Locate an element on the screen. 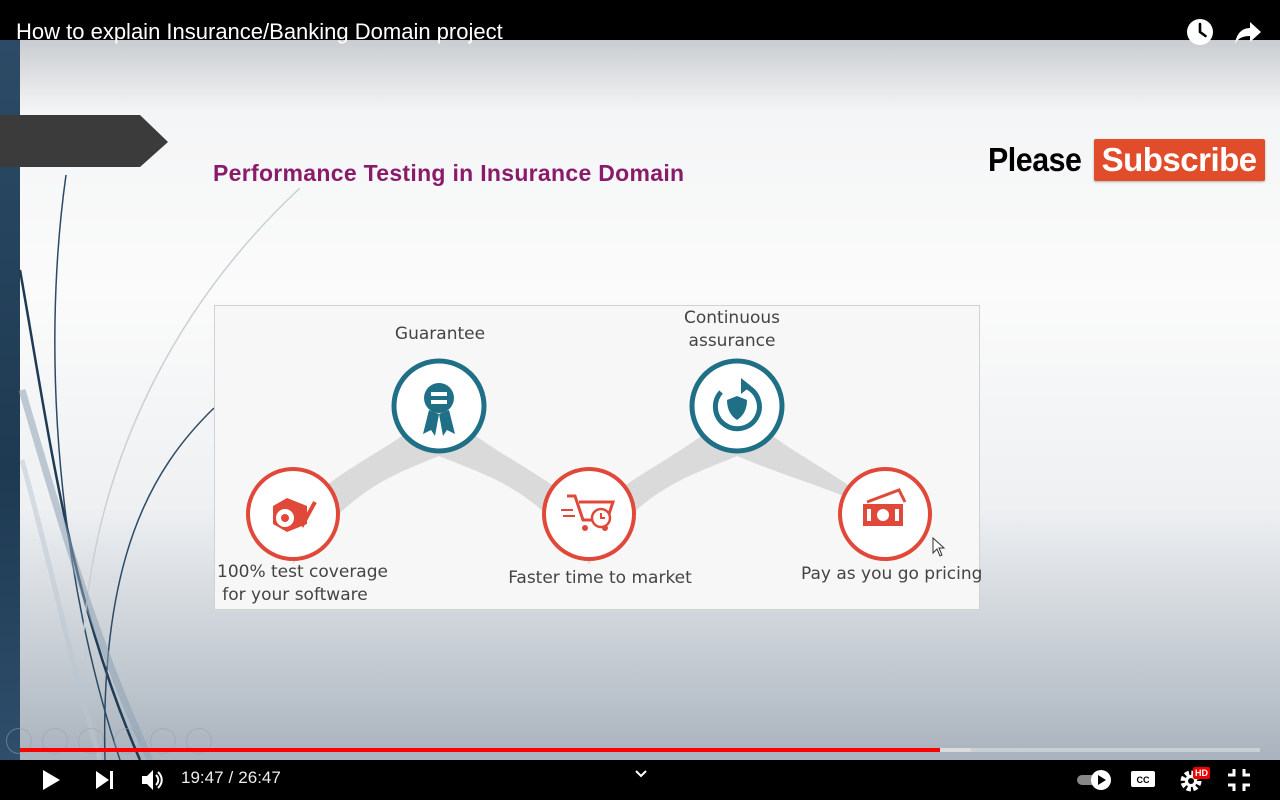  diagram-label-guarantee: Guarantee is located at coordinates (440, 334).